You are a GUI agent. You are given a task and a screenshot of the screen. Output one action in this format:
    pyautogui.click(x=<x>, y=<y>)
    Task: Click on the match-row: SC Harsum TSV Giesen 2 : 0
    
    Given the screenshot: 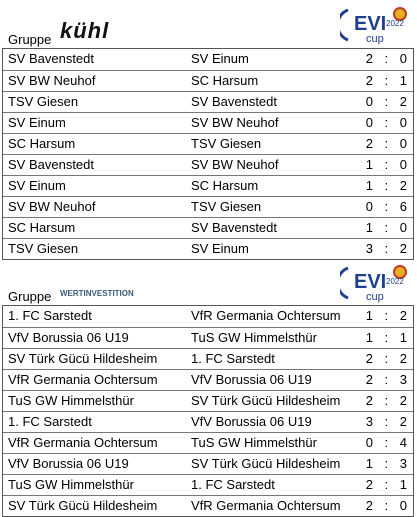 What is the action you would take?
    pyautogui.click(x=208, y=143)
    